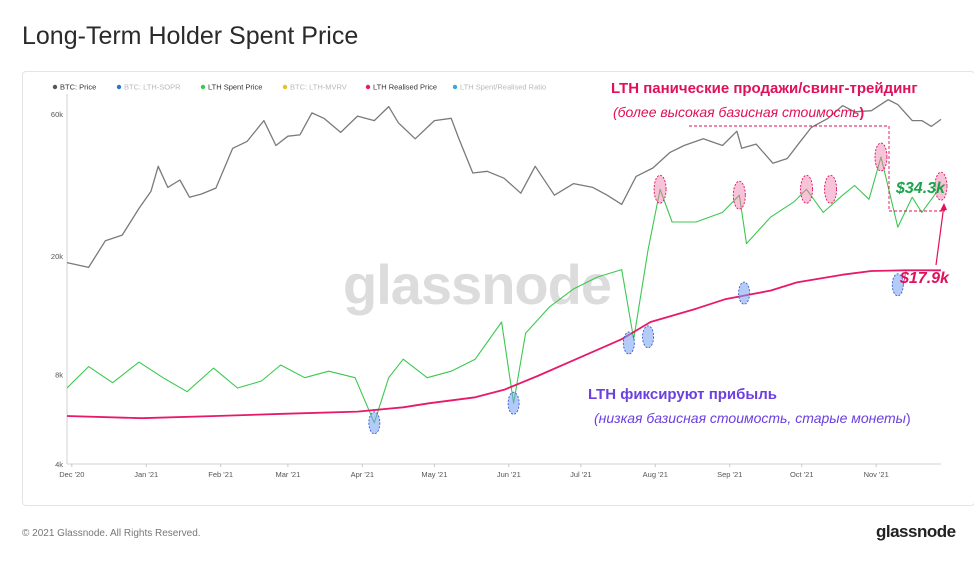 The width and height of the screenshot is (974, 562). I want to click on arrow-head-icon, so click(943, 207).